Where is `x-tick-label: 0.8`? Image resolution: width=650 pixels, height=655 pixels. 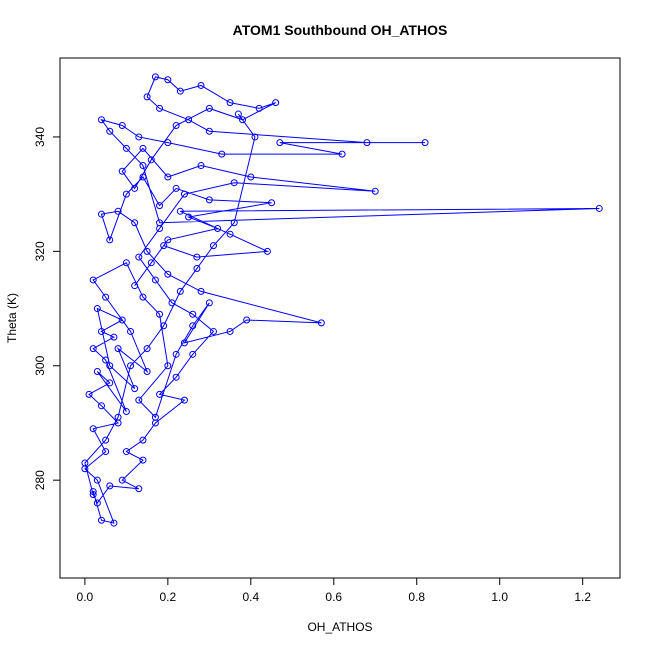
x-tick-label: 0.8 is located at coordinates (416, 597).